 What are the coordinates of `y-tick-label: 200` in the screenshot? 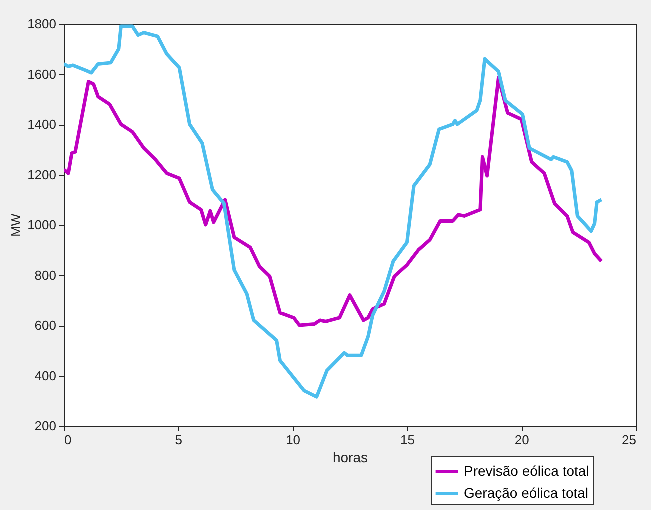 It's located at (45, 426).